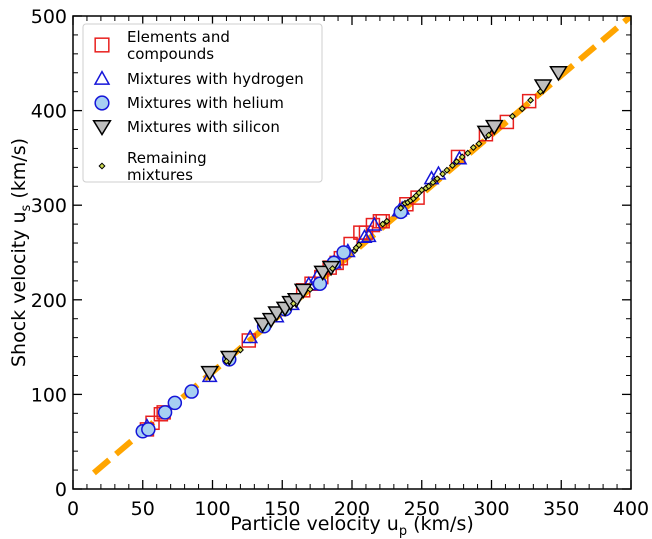 Image resolution: width=652 pixels, height=539 pixels. Describe the element at coordinates (215, 79) in the screenshot. I see `legend-label-mixtures-with-hydrogen: Mixtures with hydrogen` at that location.